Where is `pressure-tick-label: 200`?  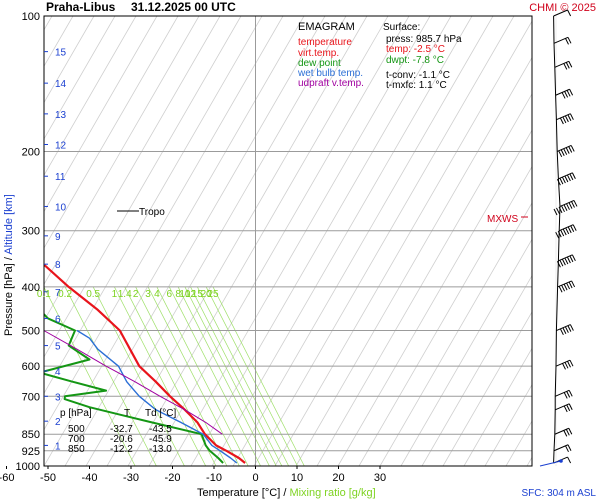
pressure-tick-label: 200 is located at coordinates (31, 152).